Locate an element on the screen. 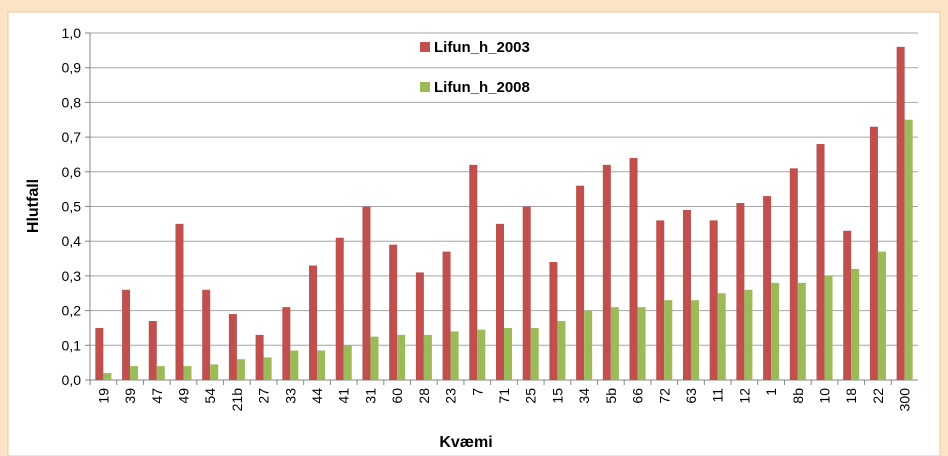 This screenshot has width=948, height=456. legend-label: Lifun_h_2003 is located at coordinates (482, 47).